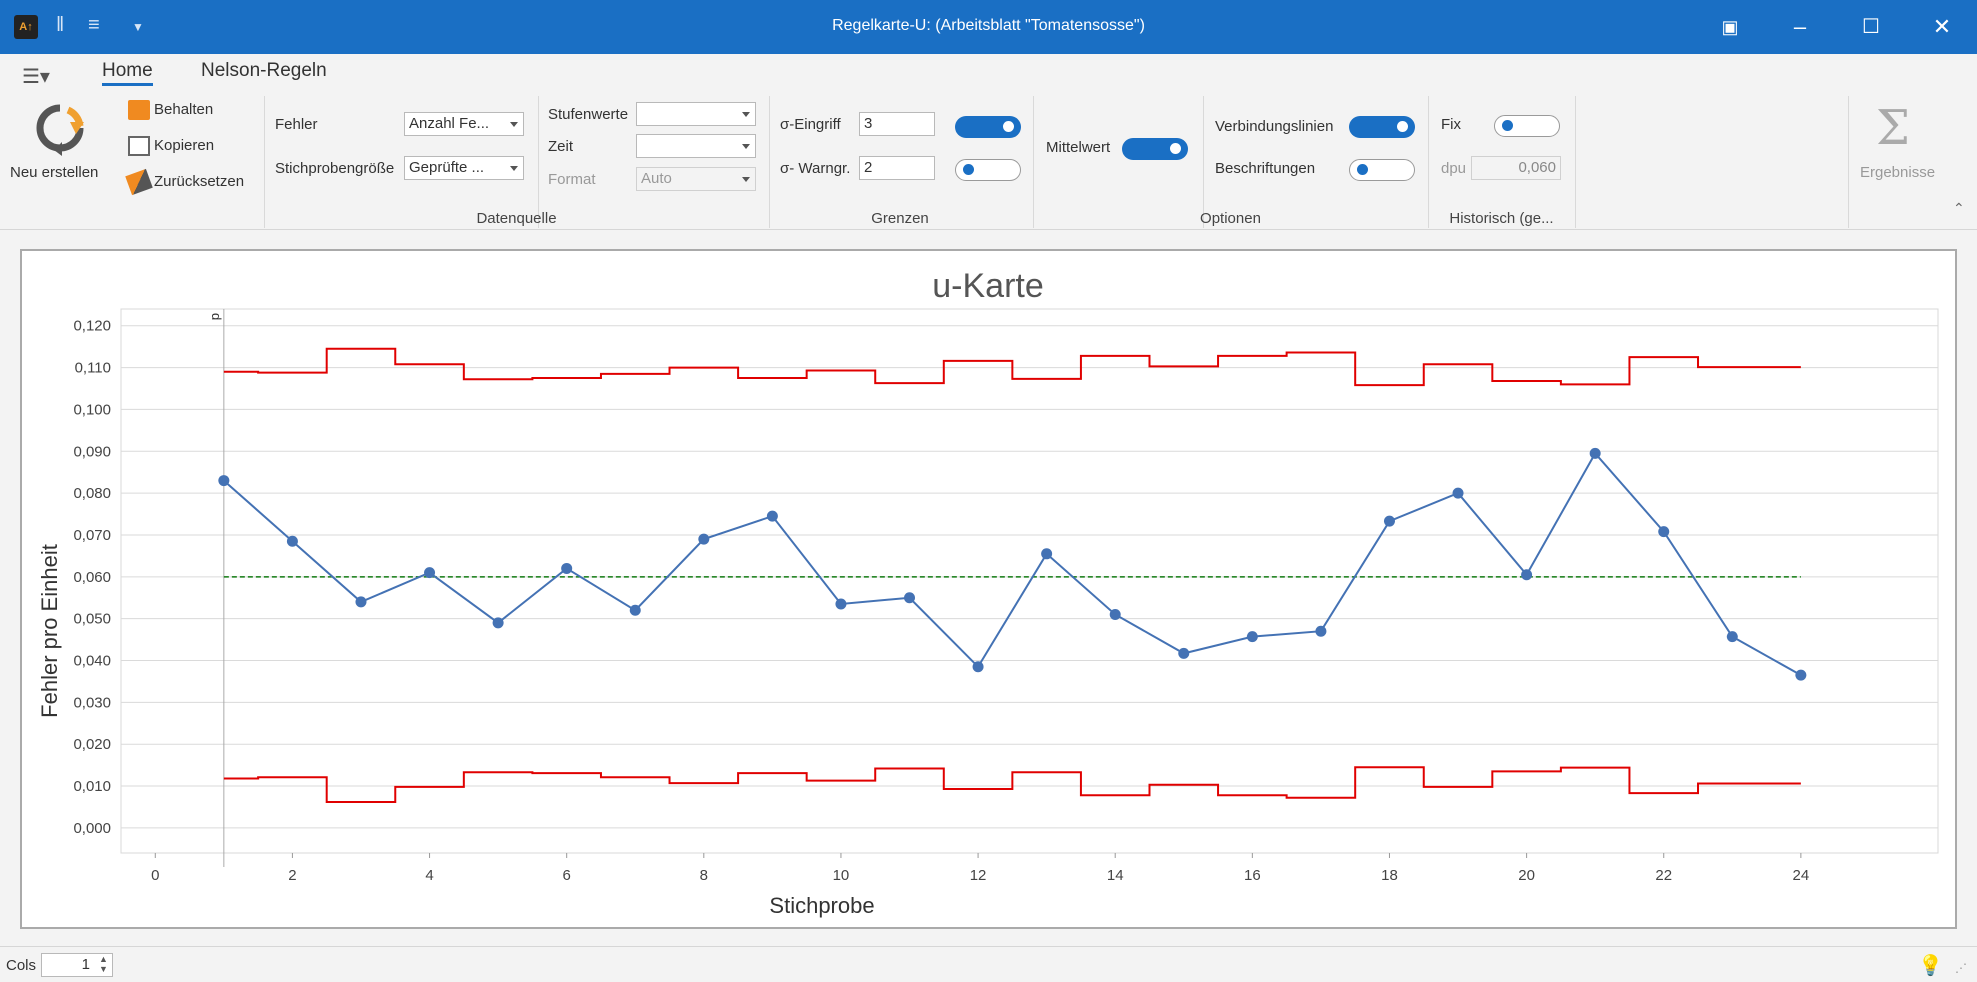  I want to click on x-tick-label: 8, so click(704, 875).